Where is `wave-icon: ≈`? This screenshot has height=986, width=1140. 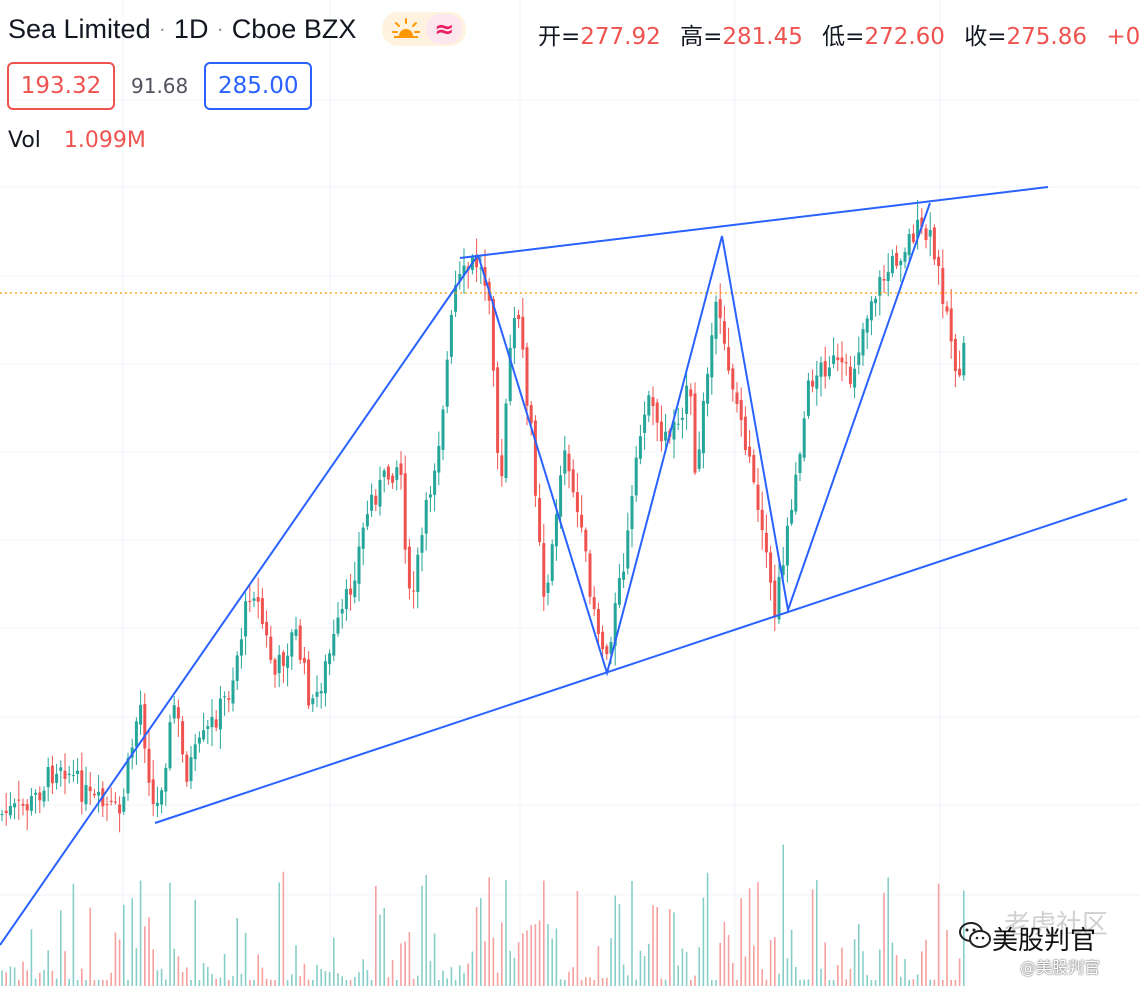 wave-icon: ≈ is located at coordinates (444, 29).